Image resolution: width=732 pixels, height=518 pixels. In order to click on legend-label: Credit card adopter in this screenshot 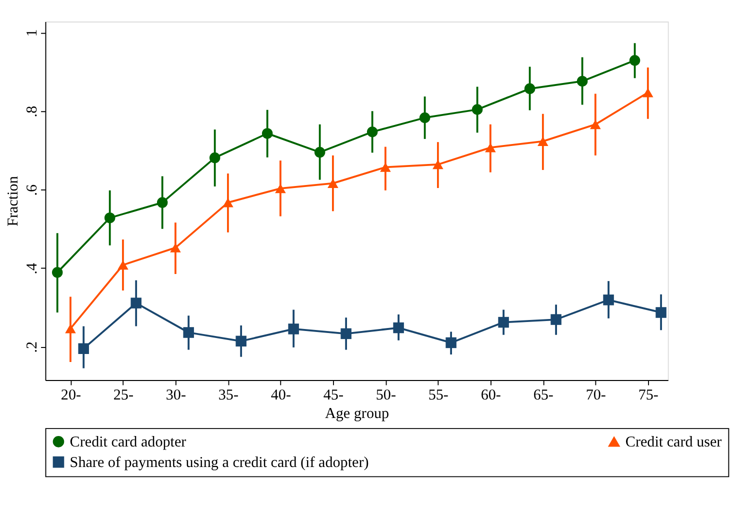, I will do `click(128, 442)`.